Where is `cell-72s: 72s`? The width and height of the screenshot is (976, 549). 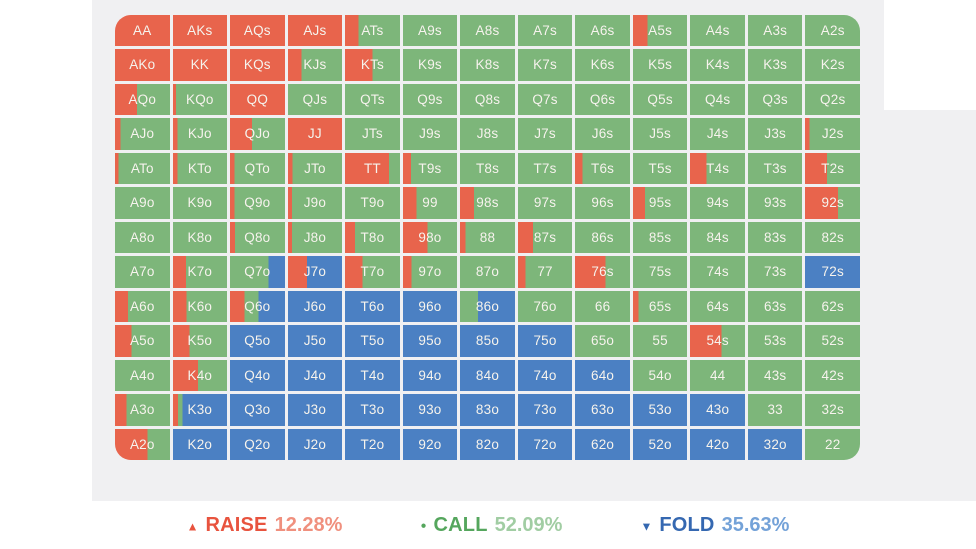
cell-72s: 72s is located at coordinates (832, 272).